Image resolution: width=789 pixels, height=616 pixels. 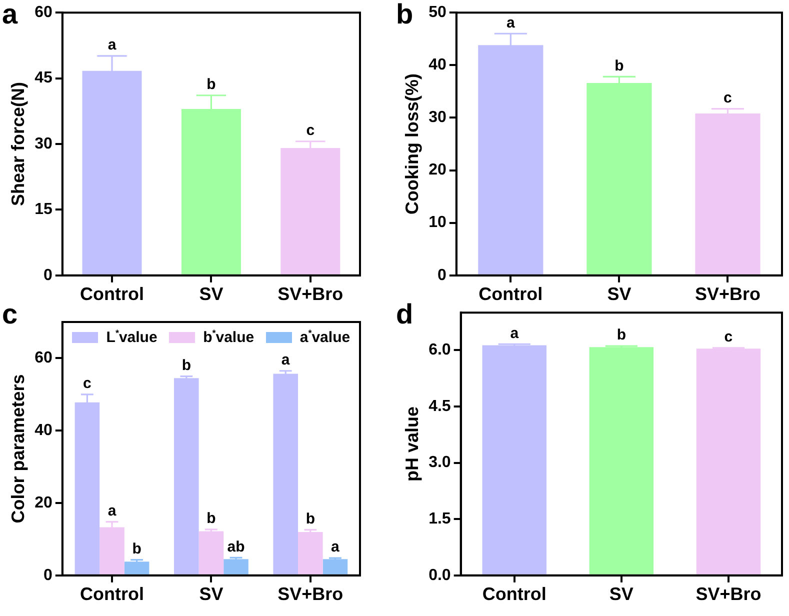 I want to click on chart-title: a, so click(x=10, y=15).